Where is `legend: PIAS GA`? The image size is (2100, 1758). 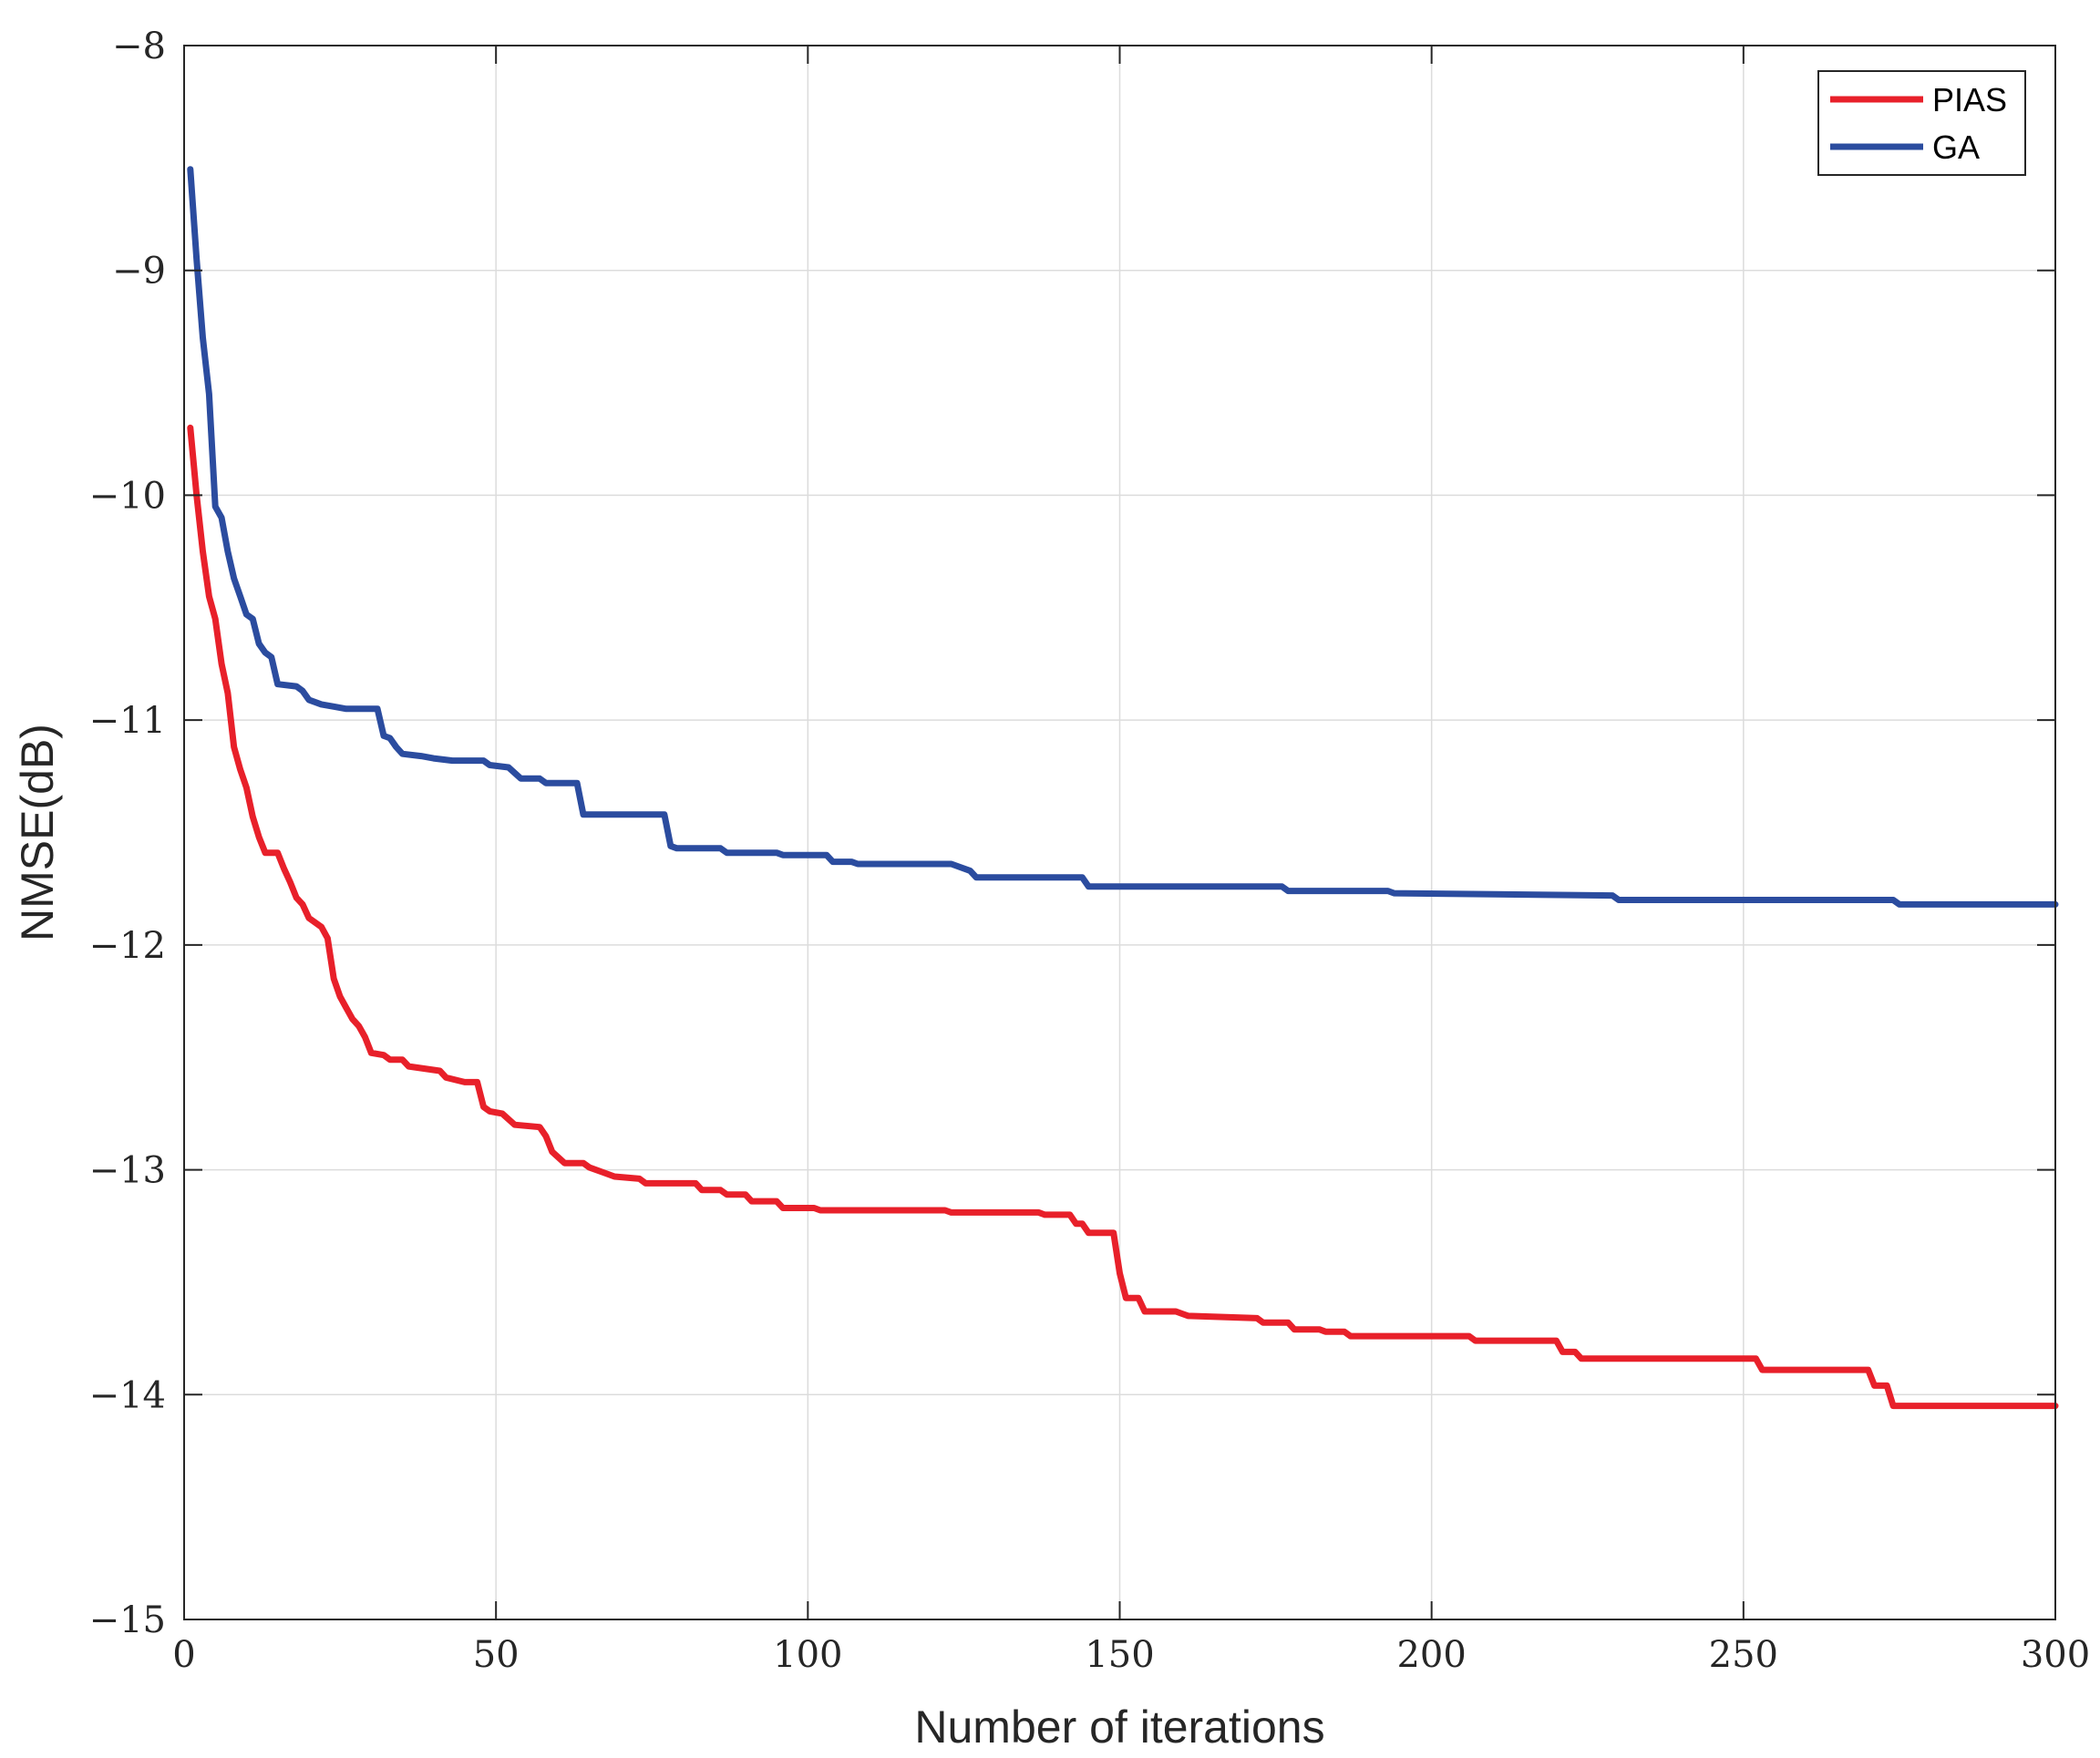 legend: PIAS GA is located at coordinates (1922, 123).